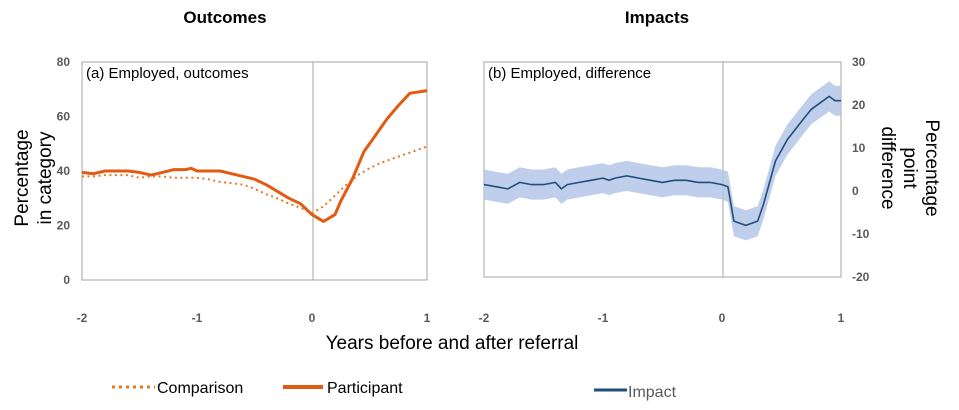 The width and height of the screenshot is (959, 410). I want to click on panel-b-y-tick--10: -10, so click(861, 234).